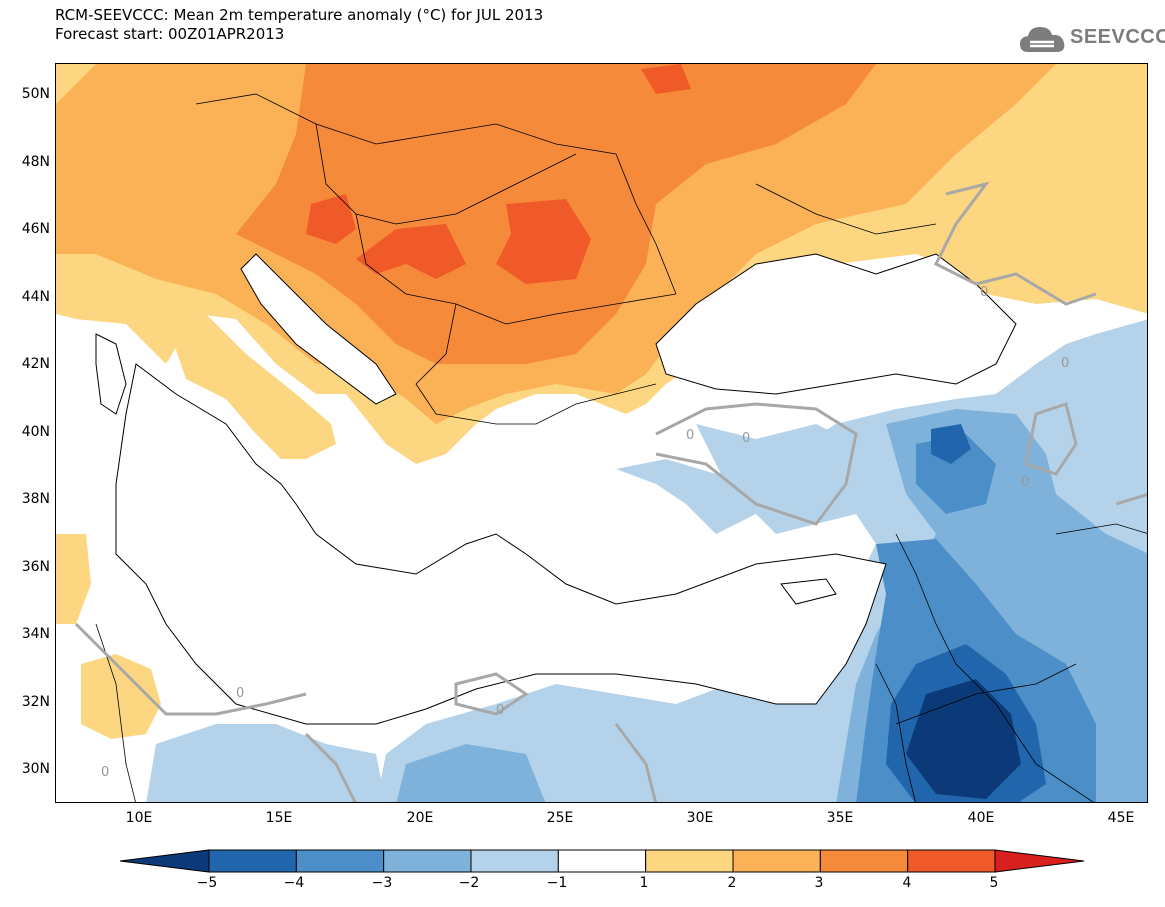  I want to click on lon-label: 30E, so click(700, 818).